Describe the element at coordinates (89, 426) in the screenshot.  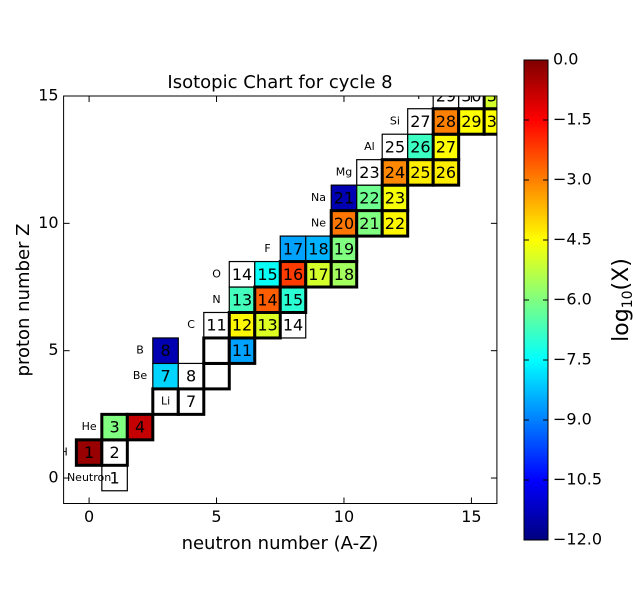
I see `element-label: He` at that location.